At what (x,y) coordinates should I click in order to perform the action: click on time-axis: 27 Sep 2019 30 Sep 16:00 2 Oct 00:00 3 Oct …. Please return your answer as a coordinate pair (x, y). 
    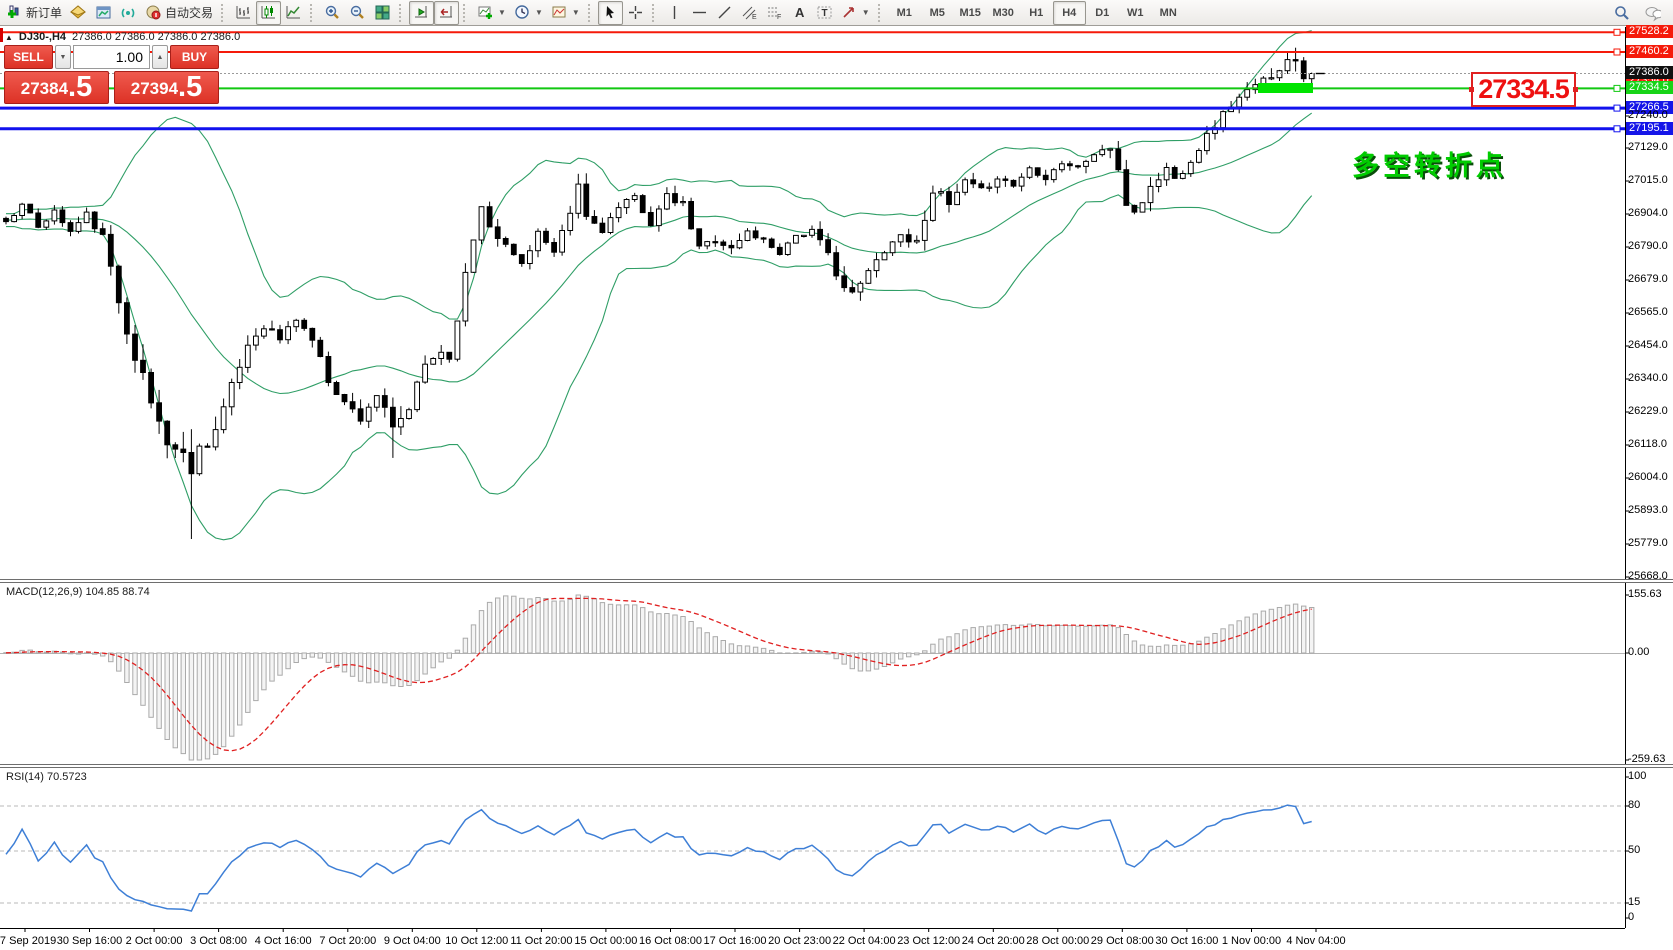
    Looking at the image, I should click on (836, 939).